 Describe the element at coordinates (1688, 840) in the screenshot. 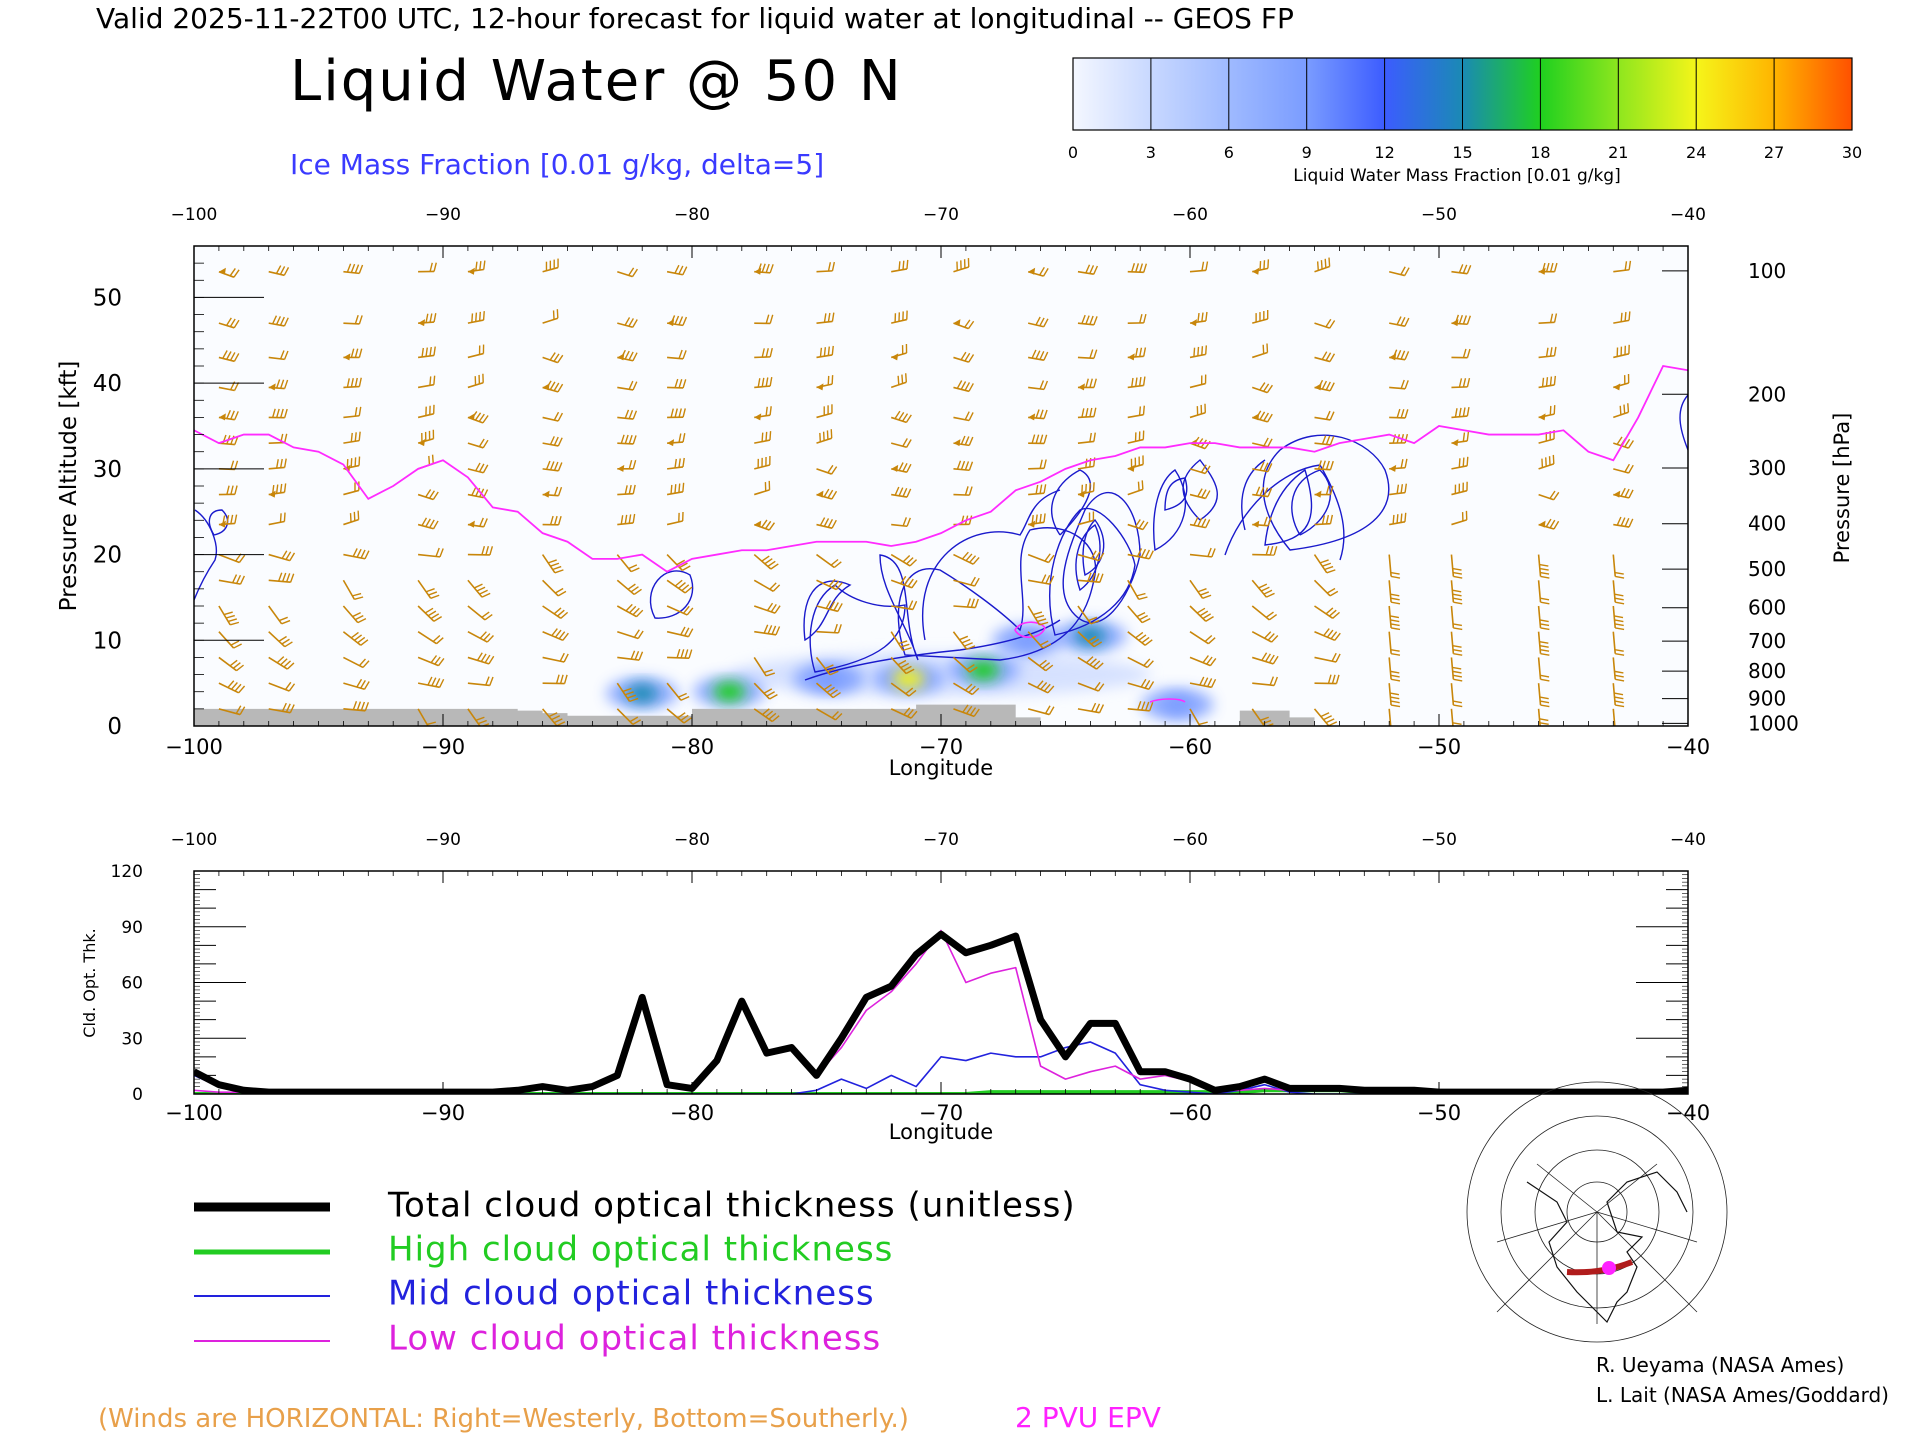

I see `x-tick-label-top: −40` at that location.